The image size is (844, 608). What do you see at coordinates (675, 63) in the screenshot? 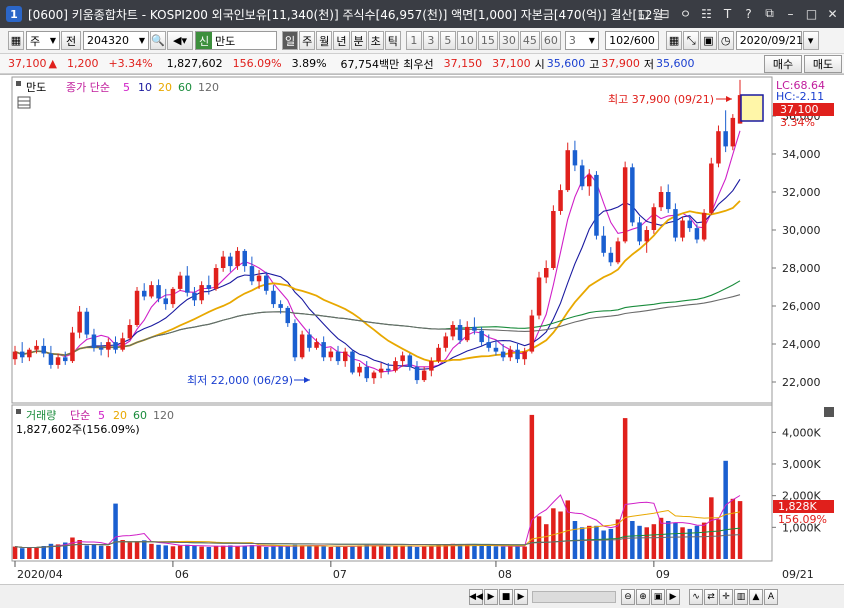
I see `low-price: 35,600` at bounding box center [675, 63].